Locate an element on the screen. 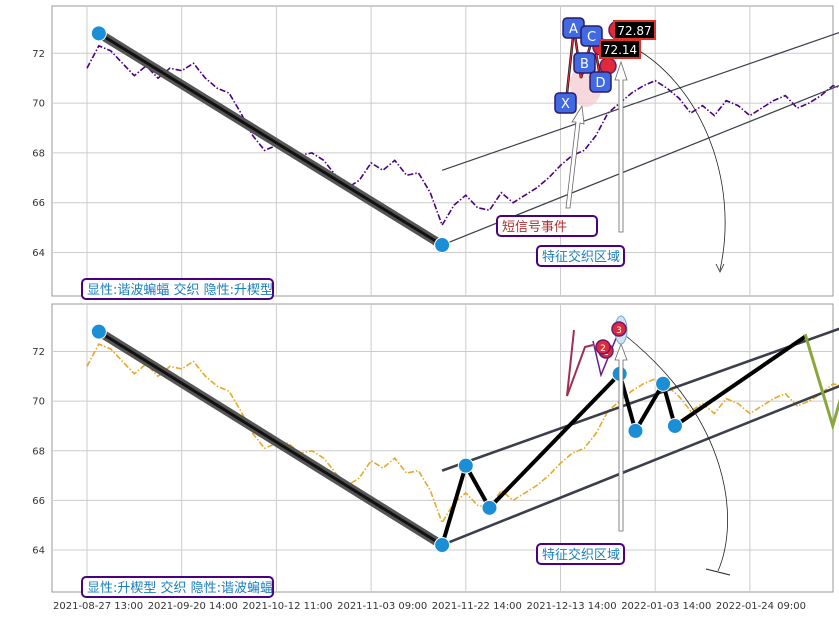  arc-arrowhead is located at coordinates (720, 268).